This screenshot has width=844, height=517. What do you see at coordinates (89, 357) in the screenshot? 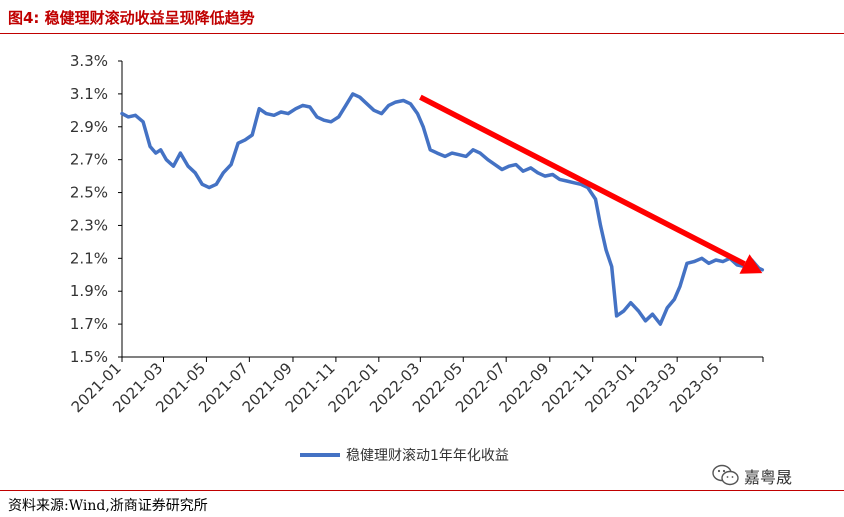
I see `y-tick-label: 1.5%` at bounding box center [89, 357].